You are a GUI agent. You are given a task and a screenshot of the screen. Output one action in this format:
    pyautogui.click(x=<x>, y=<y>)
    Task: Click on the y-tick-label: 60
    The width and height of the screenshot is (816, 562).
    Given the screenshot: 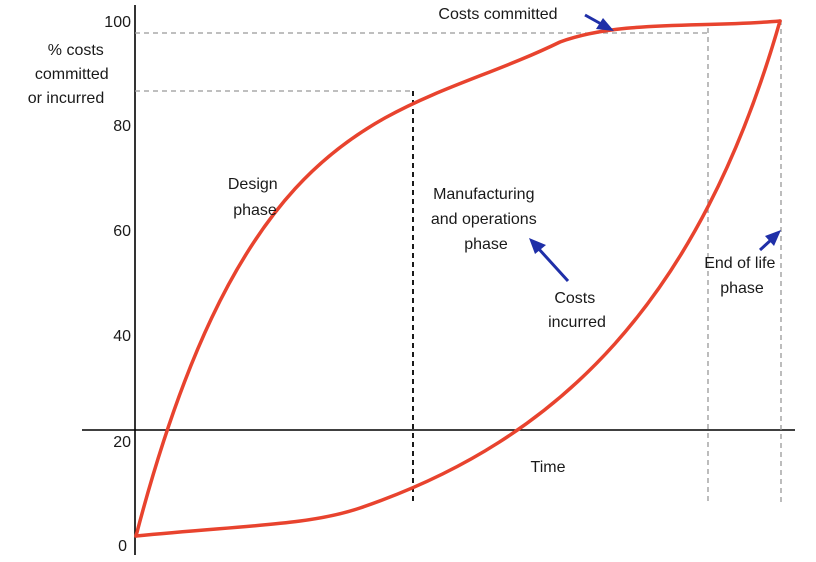 What is the action you would take?
    pyautogui.click(x=122, y=231)
    